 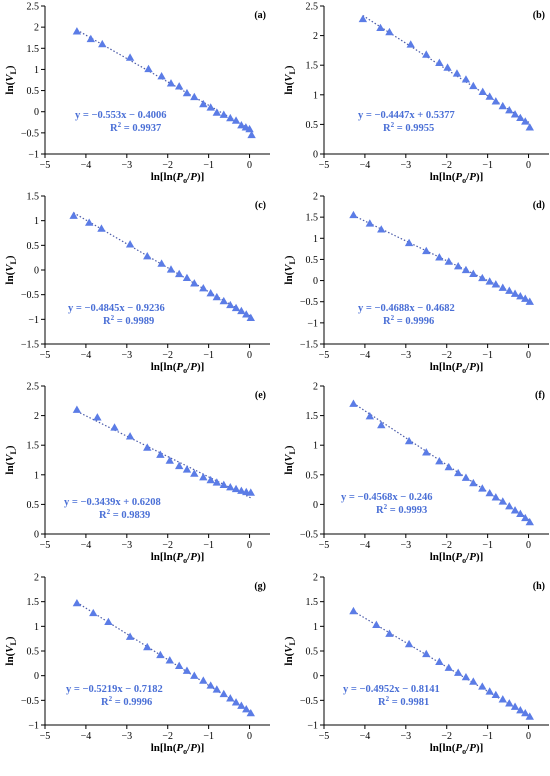 What do you see at coordinates (408, 127) in the screenshot?
I see `r-squared: R2 = 0.9955` at bounding box center [408, 127].